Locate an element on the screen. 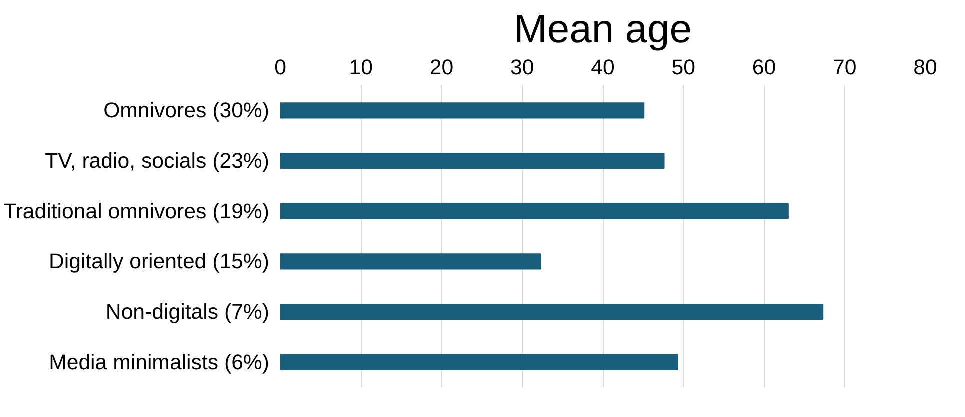  x-tick-label: 70 is located at coordinates (845, 68).